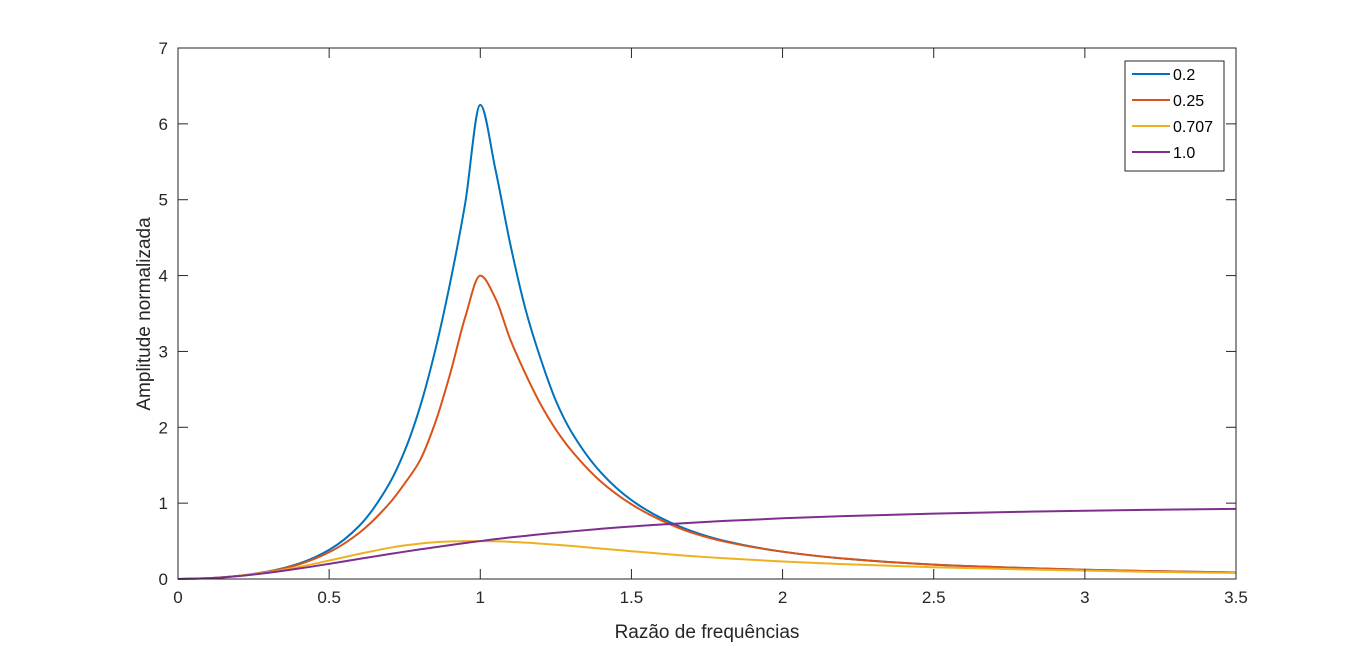 This screenshot has height=651, width=1366. What do you see at coordinates (1188, 101) in the screenshot?
I see `legend-label-2: 0.25` at bounding box center [1188, 101].